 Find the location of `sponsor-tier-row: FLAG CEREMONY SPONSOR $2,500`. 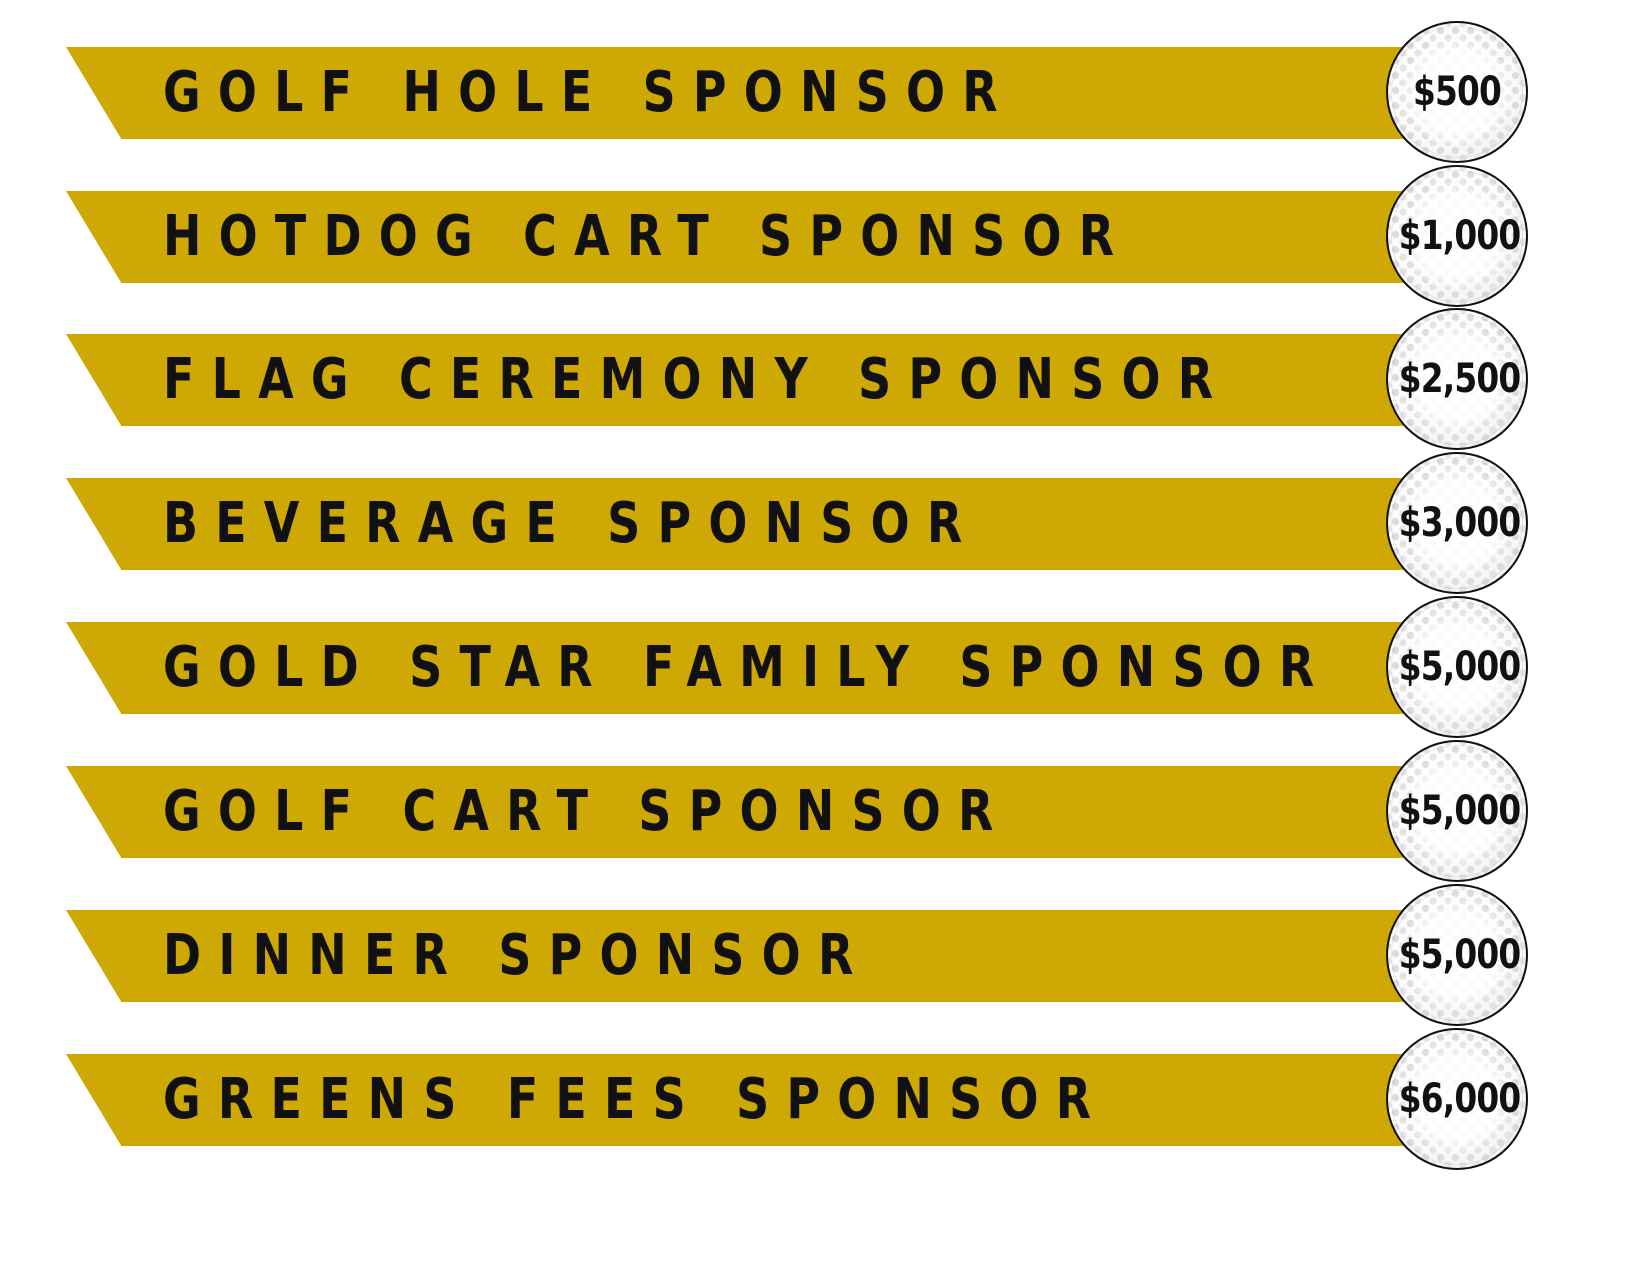

sponsor-tier-row: FLAG CEREMONY SPONSOR $2,500 is located at coordinates (825, 383).